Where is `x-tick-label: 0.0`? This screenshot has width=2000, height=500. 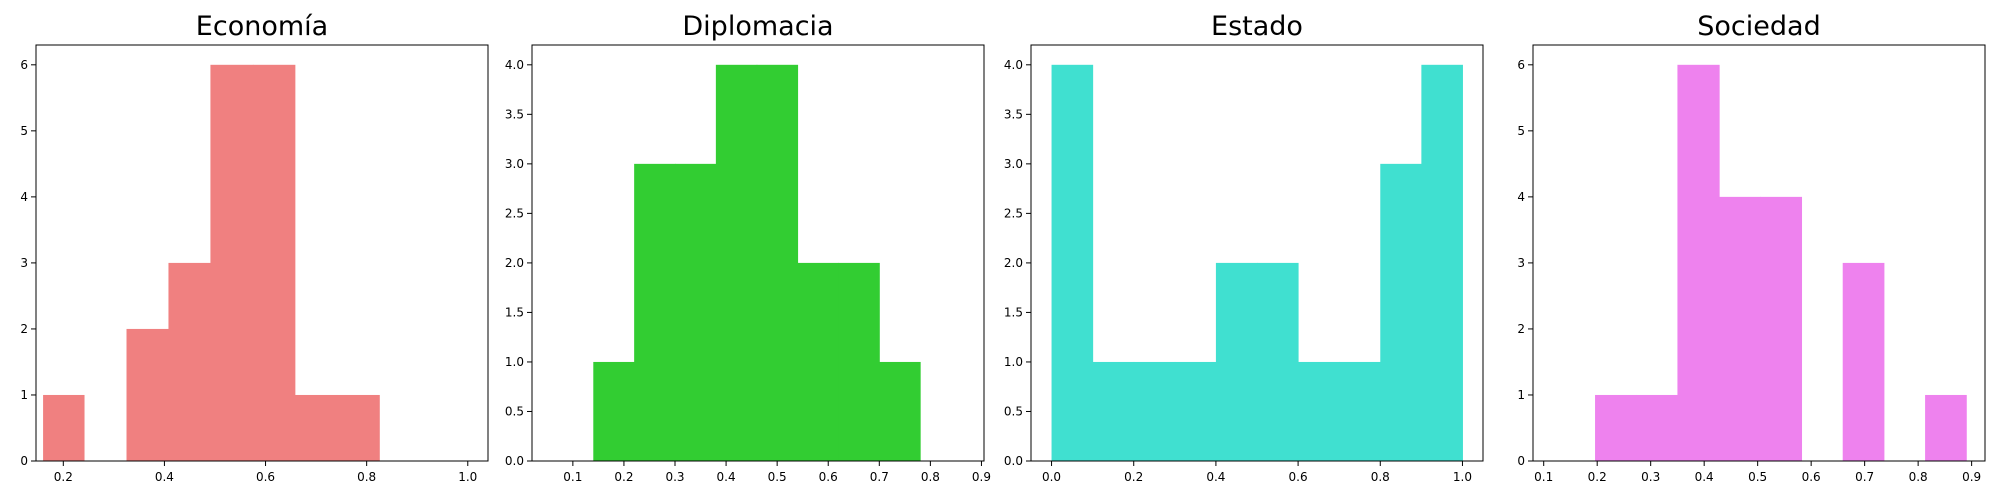
x-tick-label: 0.0 is located at coordinates (1051, 477).